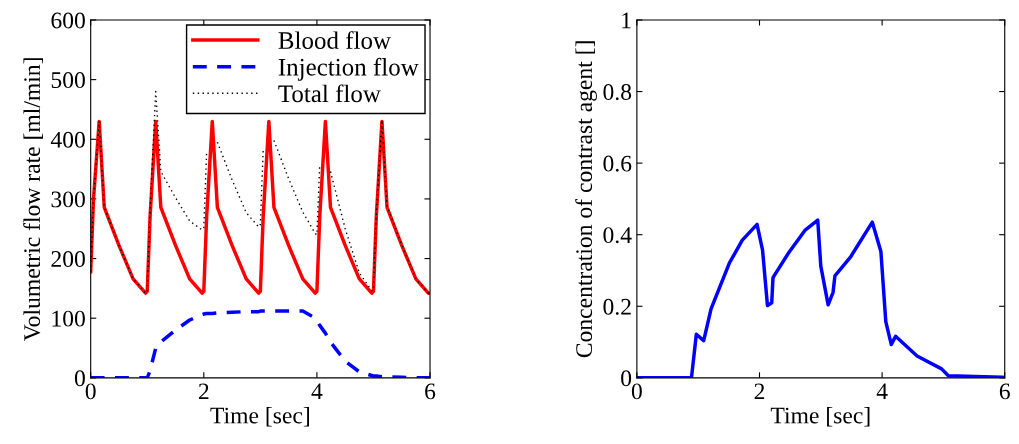 The height and width of the screenshot is (444, 1019). Describe the element at coordinates (617, 92) in the screenshot. I see `y-tick-label: 0.8` at that location.